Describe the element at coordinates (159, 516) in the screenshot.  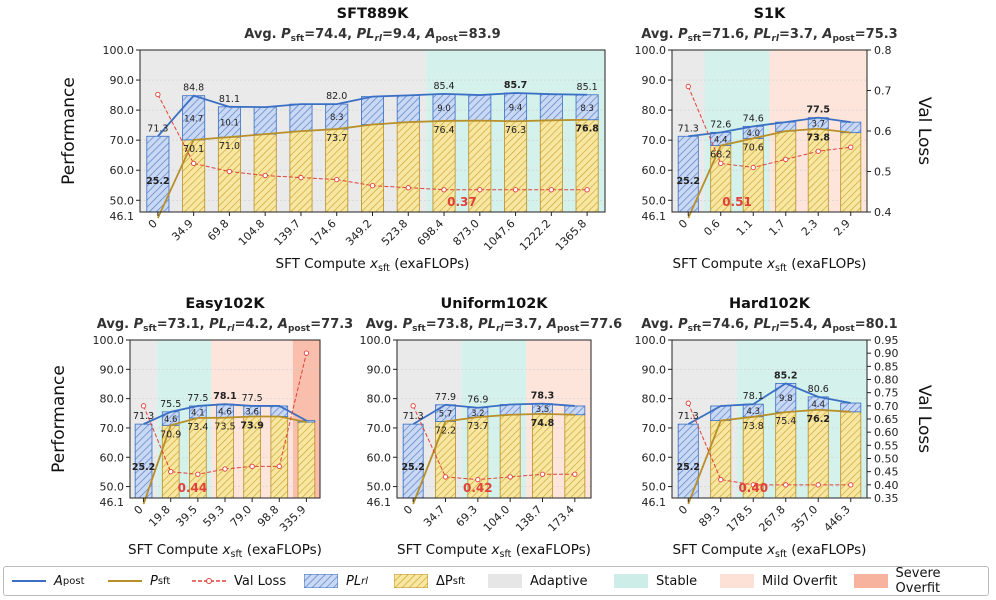
I see `x-tick-label: 19.8` at that location.